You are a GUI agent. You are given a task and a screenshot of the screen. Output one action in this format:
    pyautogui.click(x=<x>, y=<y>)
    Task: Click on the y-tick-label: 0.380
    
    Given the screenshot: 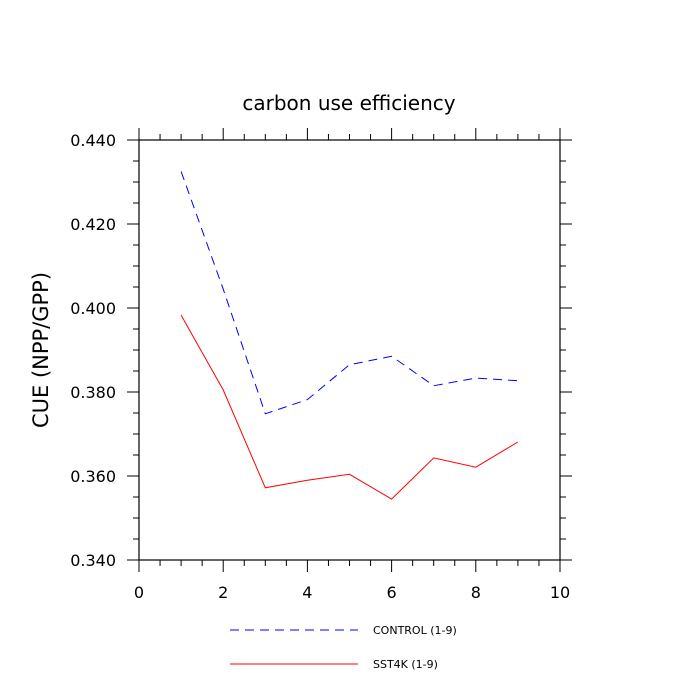 What is the action you would take?
    pyautogui.click(x=93, y=392)
    